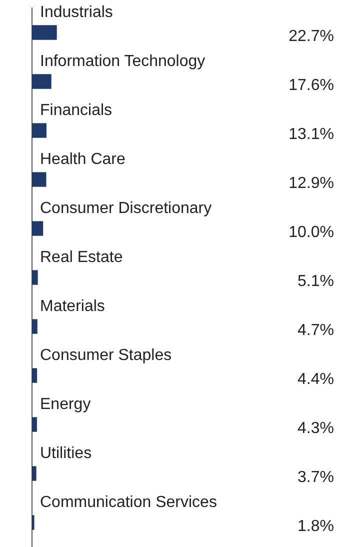 This screenshot has width=360, height=547. Describe the element at coordinates (316, 477) in the screenshot. I see `data-label: 3.7%` at that location.